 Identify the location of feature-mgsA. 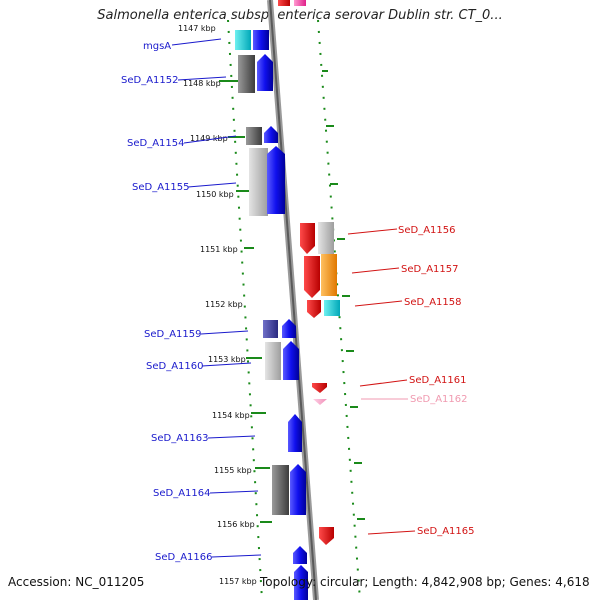
(252, 40).